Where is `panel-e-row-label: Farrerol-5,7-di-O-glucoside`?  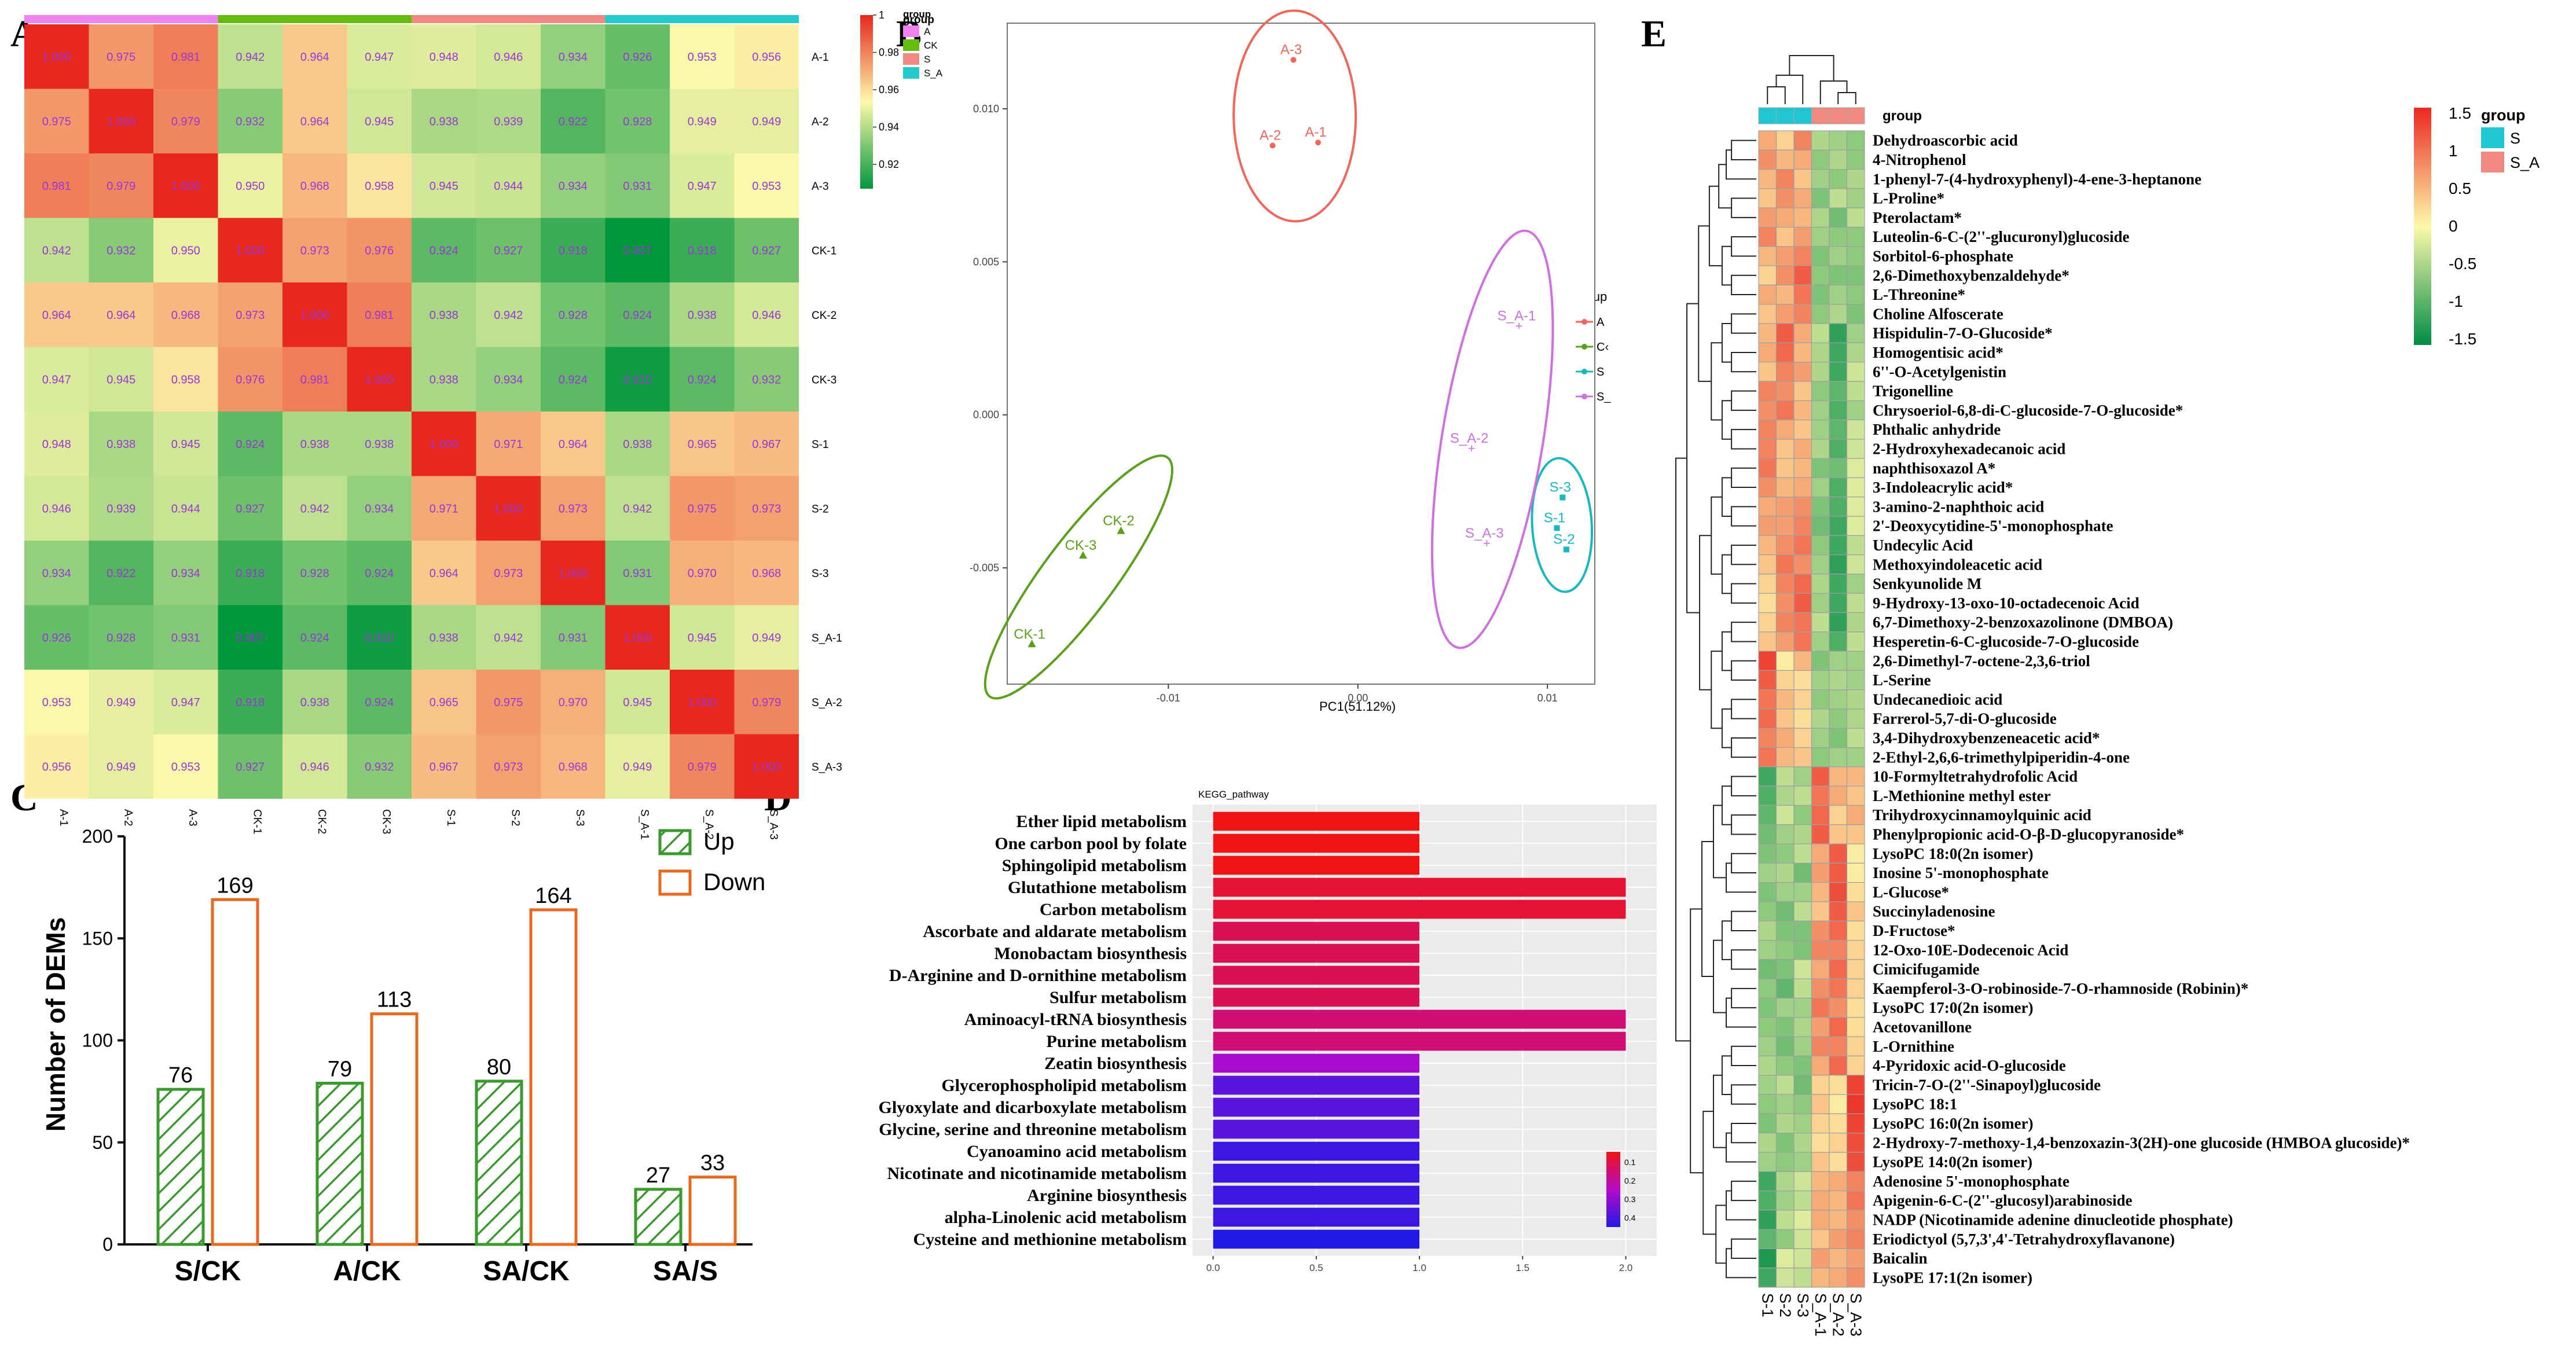
panel-e-row-label: Farrerol-5,7-di-O-glucoside is located at coordinates (1965, 719).